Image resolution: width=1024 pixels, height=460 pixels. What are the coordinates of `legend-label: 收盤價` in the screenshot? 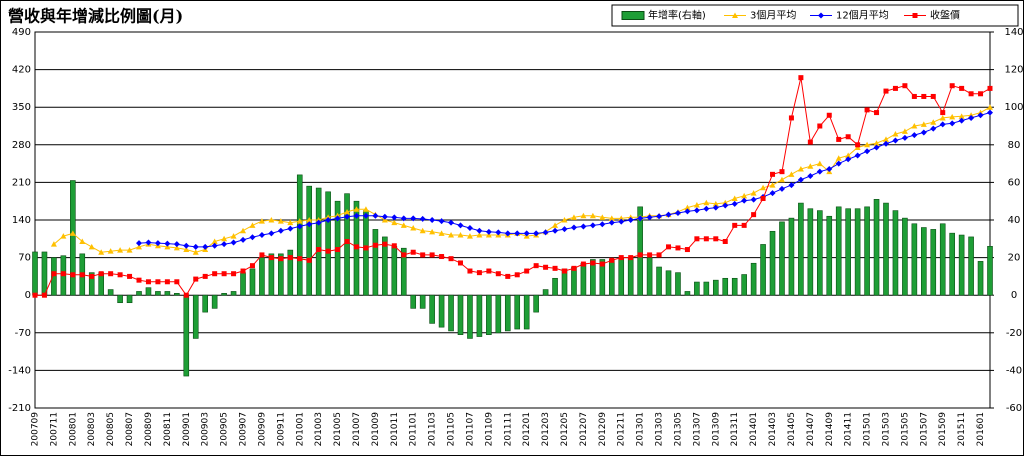 It's located at (945, 15).